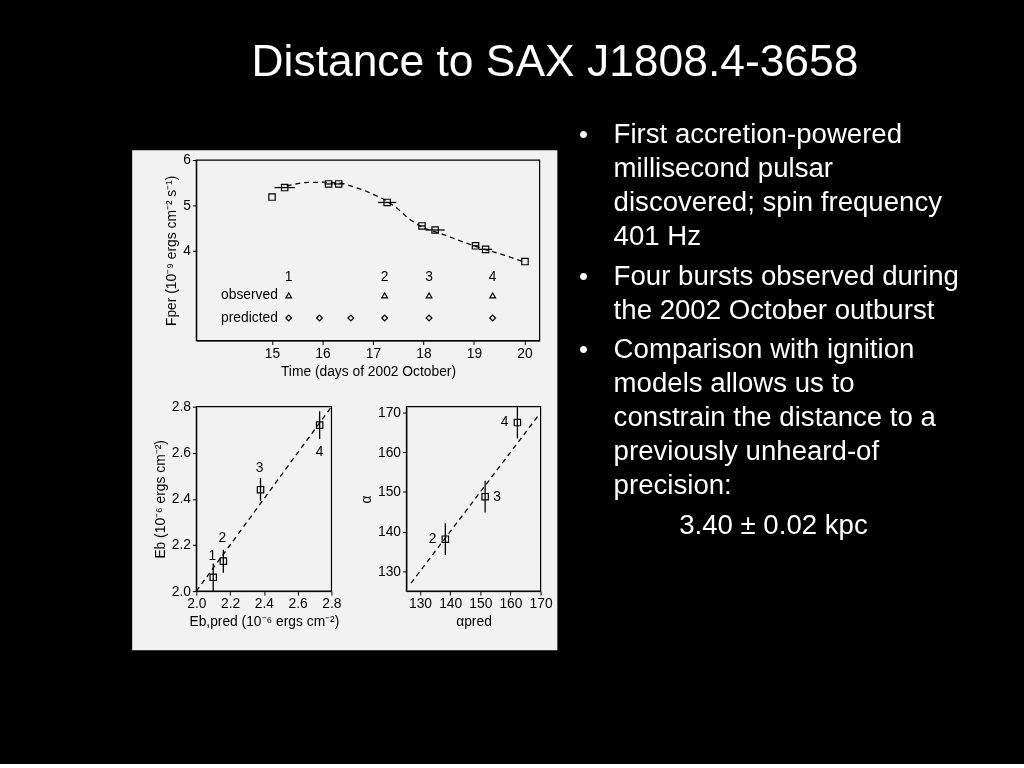 The width and height of the screenshot is (1024, 768). I want to click on x-tick-label: 2.2, so click(231, 603).